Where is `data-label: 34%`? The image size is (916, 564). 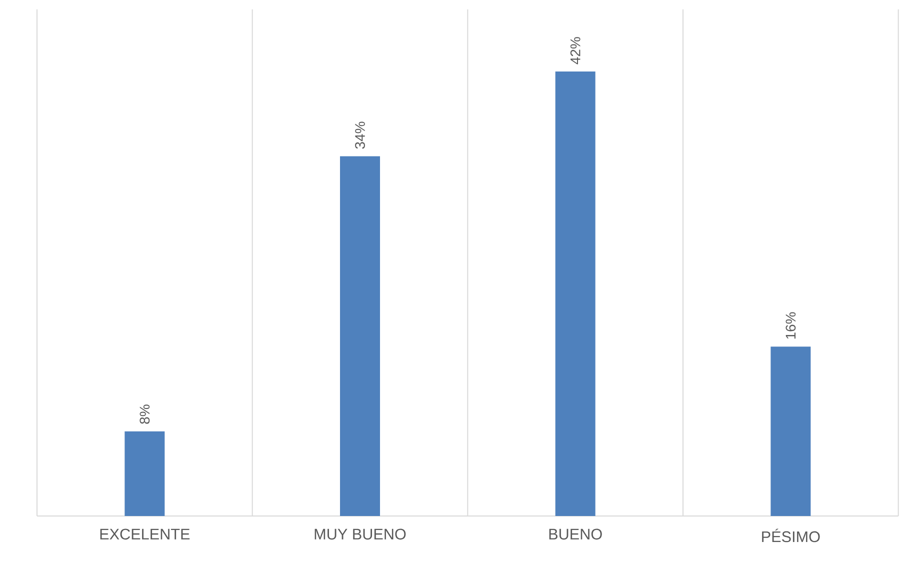
data-label: 34% is located at coordinates (360, 135).